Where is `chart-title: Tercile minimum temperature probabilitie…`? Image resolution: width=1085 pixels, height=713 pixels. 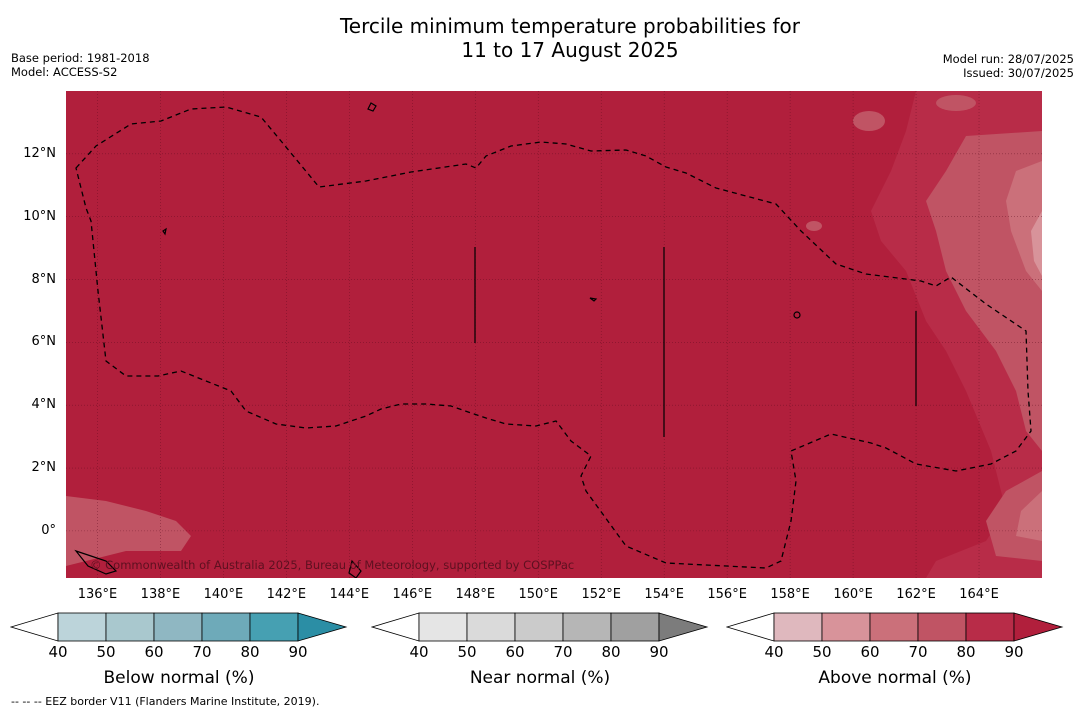
chart-title: Tercile minimum temperature probabilitie… is located at coordinates (542, 38).